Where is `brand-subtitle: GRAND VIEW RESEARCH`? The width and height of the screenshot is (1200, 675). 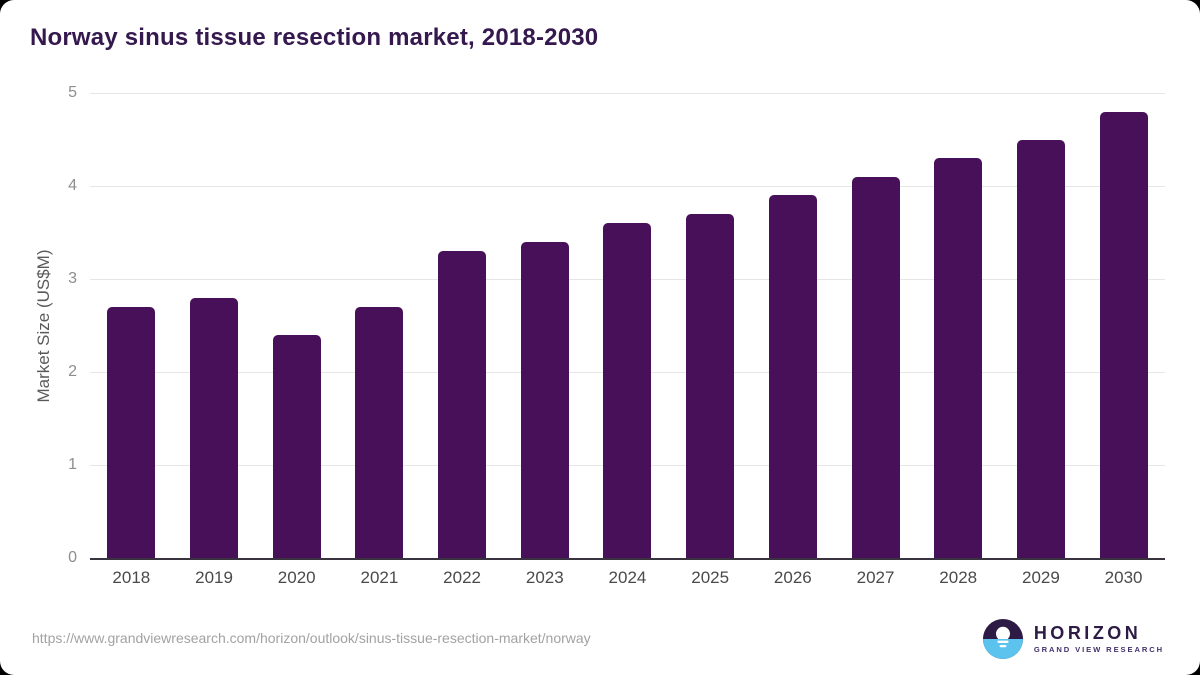
brand-subtitle: GRAND VIEW RESEARCH is located at coordinates (1098, 650).